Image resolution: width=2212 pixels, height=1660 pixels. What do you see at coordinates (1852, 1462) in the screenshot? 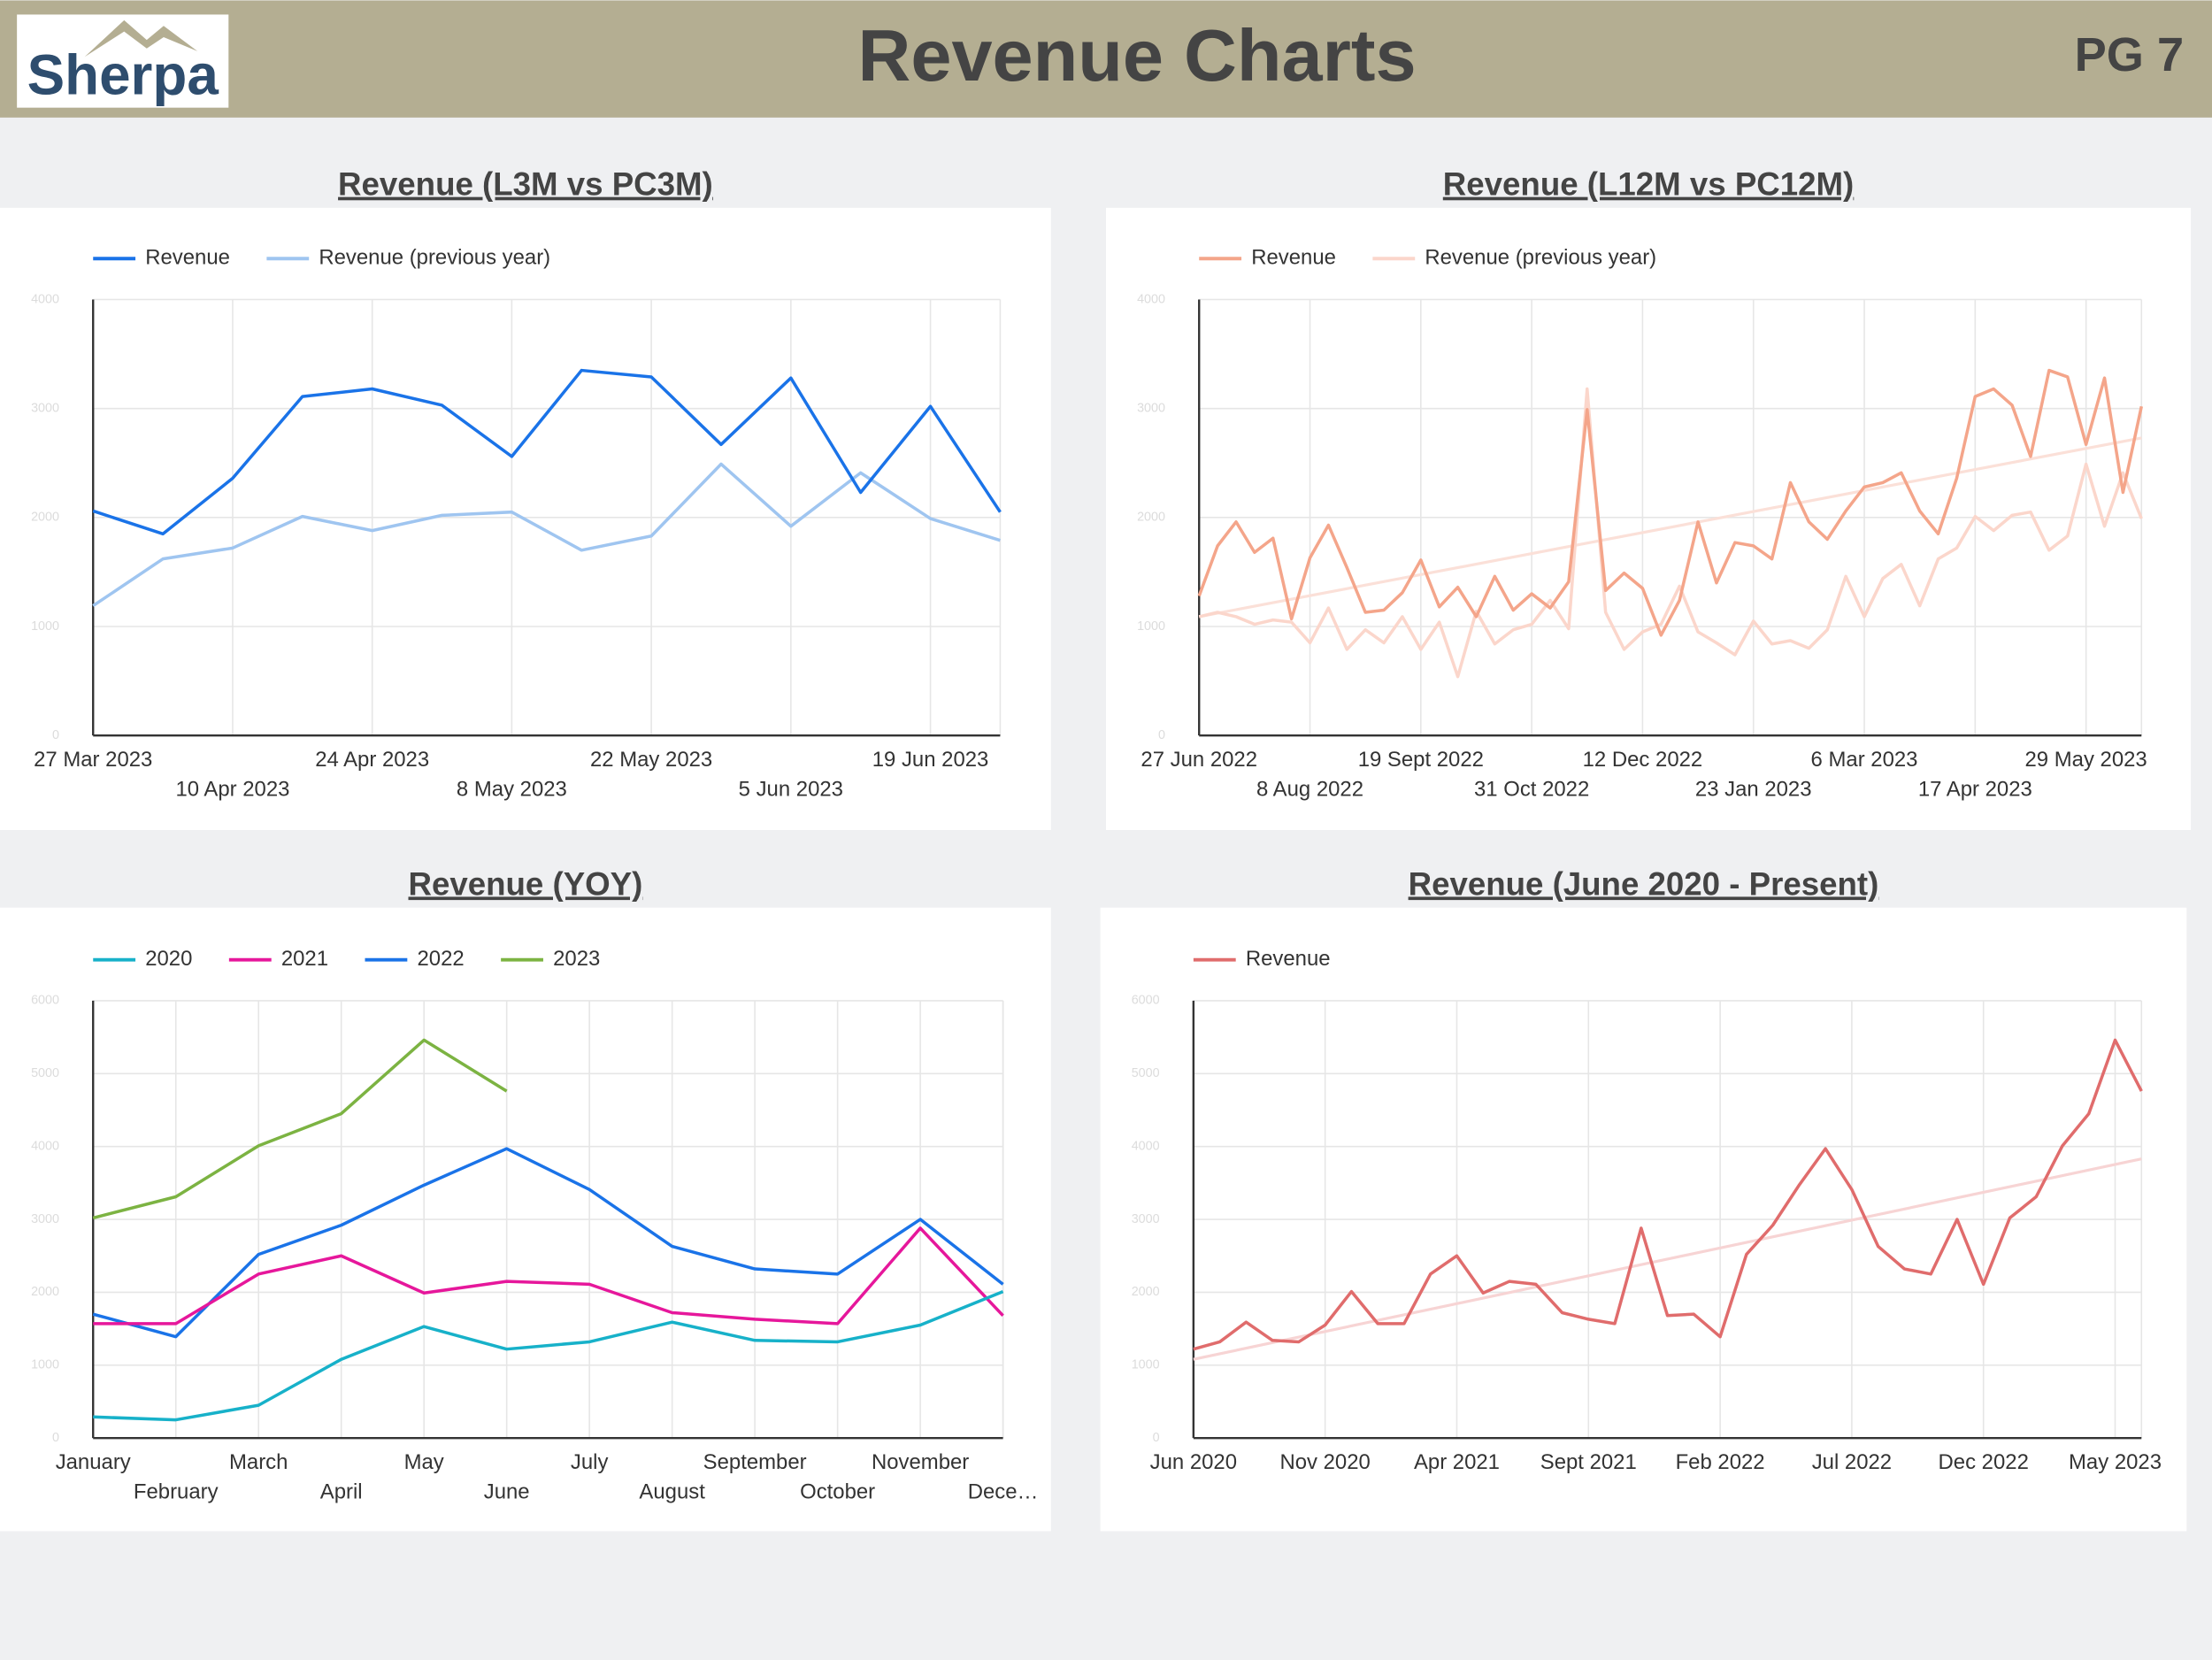
I see `x-tick-label: Jul 2022` at bounding box center [1852, 1462].